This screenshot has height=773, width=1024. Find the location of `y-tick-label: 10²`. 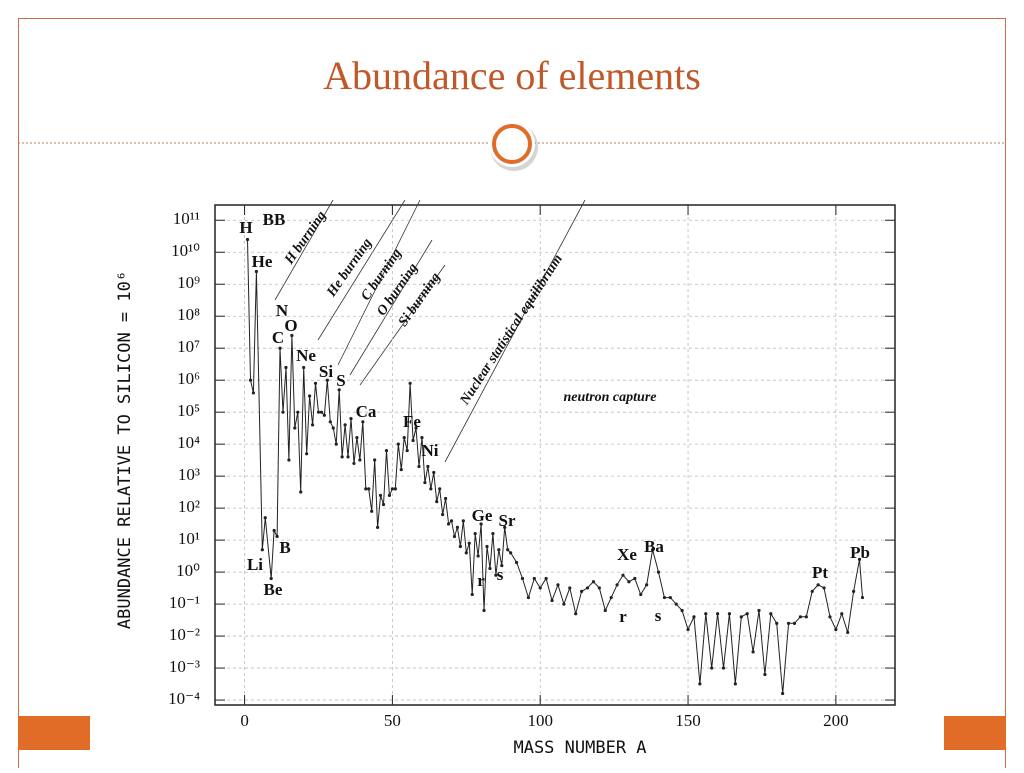

y-tick-label: 10² is located at coordinates (189, 506).